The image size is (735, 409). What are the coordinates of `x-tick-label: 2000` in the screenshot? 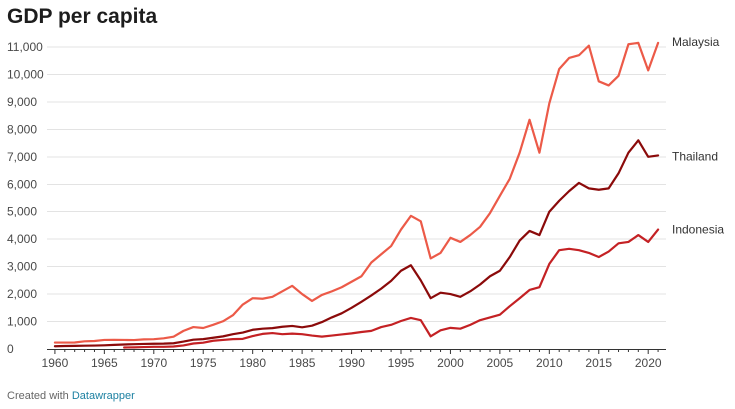 It's located at (450, 363).